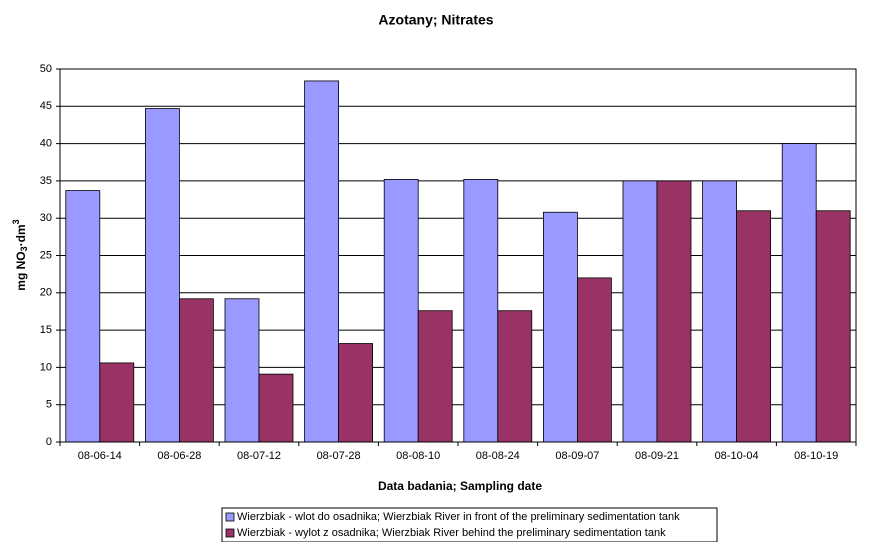 Image resolution: width=872 pixels, height=542 pixels. Describe the element at coordinates (46, 330) in the screenshot. I see `y-tick-label: 15` at that location.